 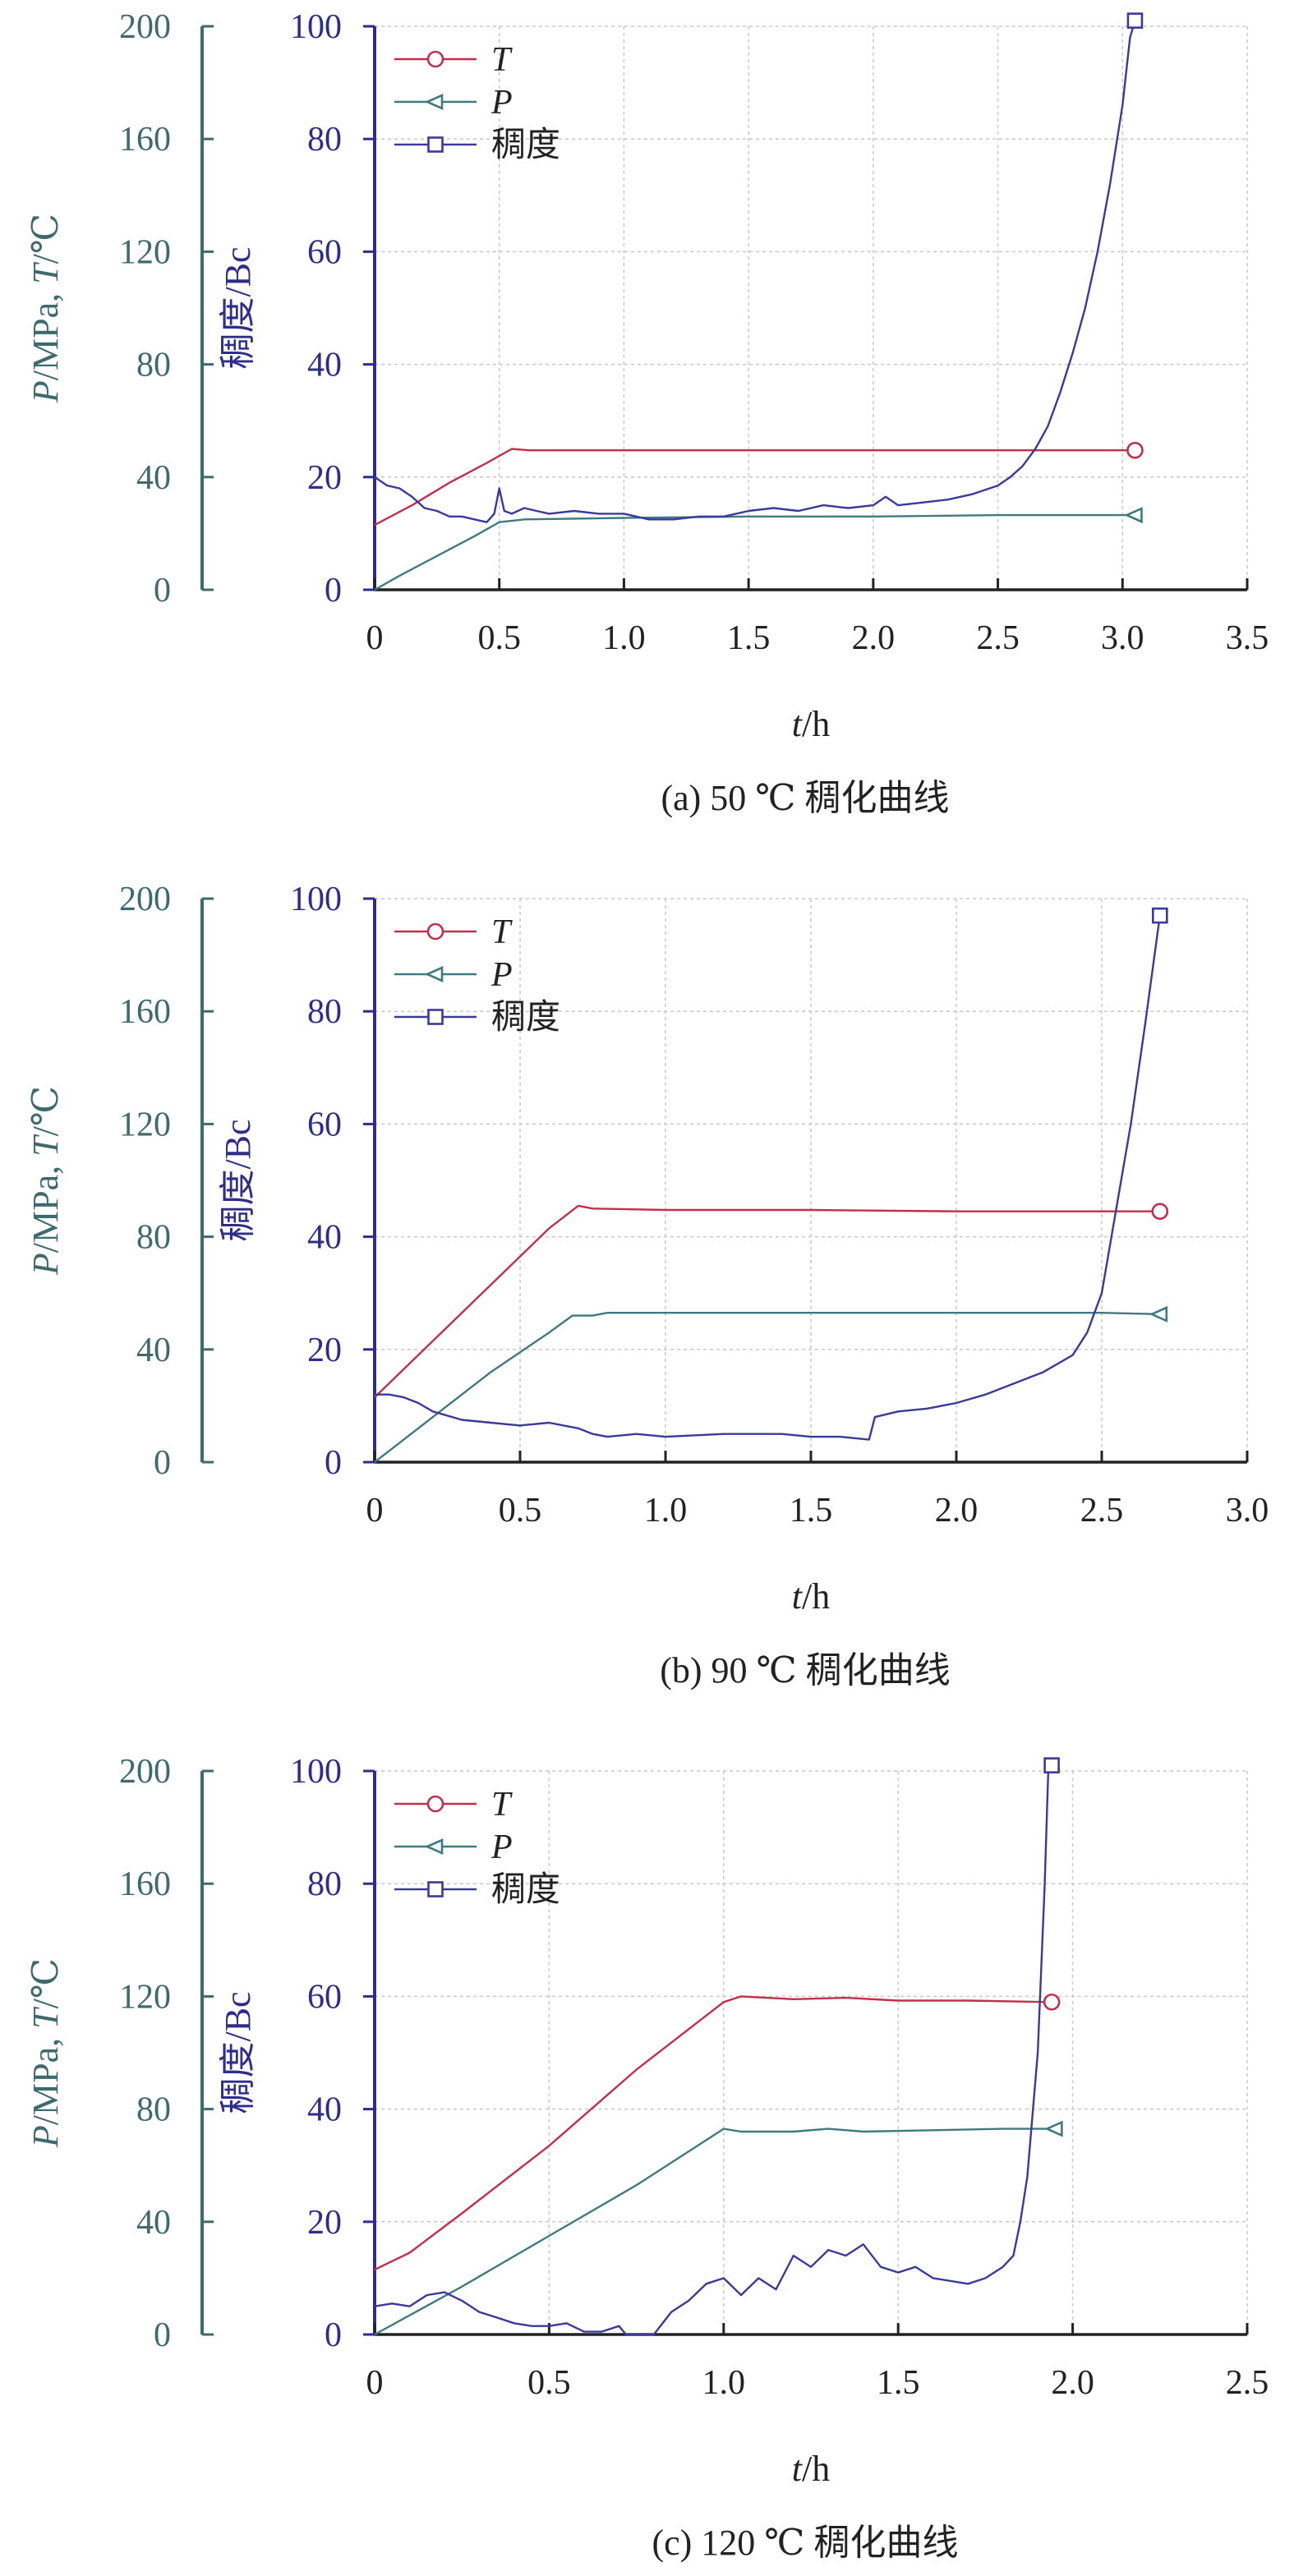 What do you see at coordinates (817, 661) in the screenshot?
I see `x-axis: 0 0.5 1.0 1.5 2.0 2.5 3.0 3.5 t/h` at bounding box center [817, 661].